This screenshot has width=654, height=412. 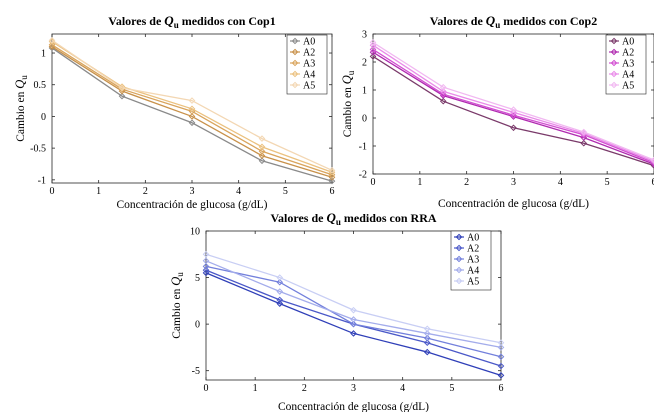 I want to click on series-A0, so click(x=353, y=324).